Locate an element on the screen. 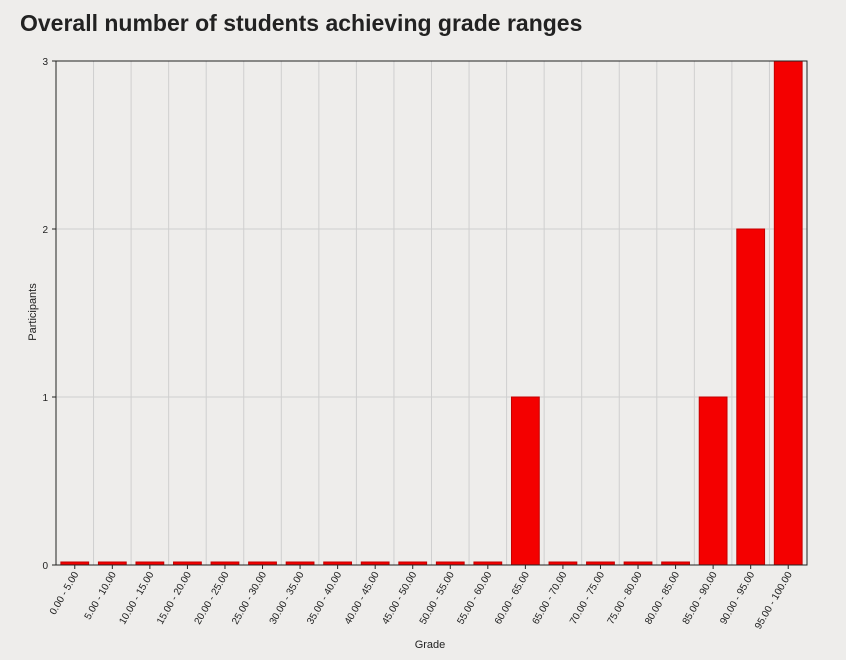 The width and height of the screenshot is (846, 660). x-tick-label: 10.00 - 15.00 is located at coordinates (136, 598).